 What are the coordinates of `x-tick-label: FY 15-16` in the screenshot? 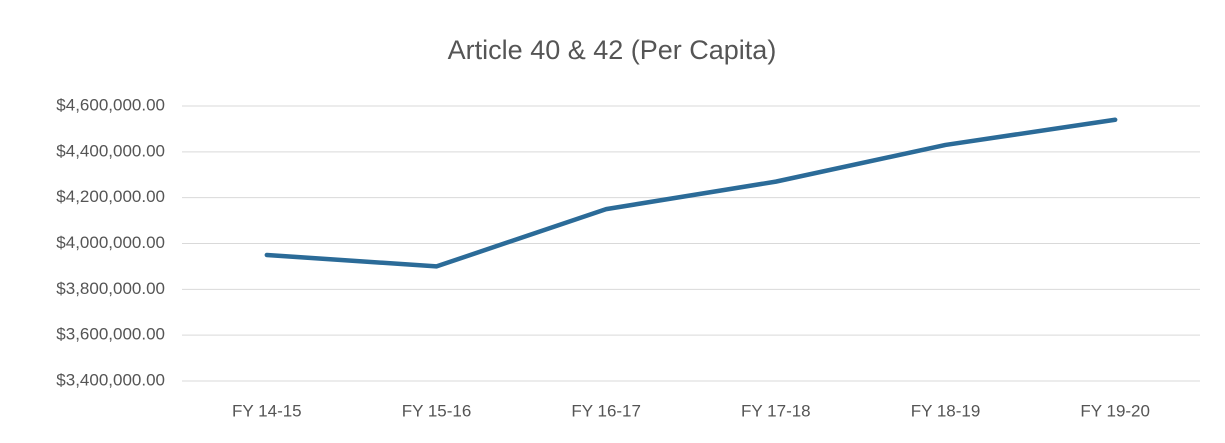 It's located at (437, 410).